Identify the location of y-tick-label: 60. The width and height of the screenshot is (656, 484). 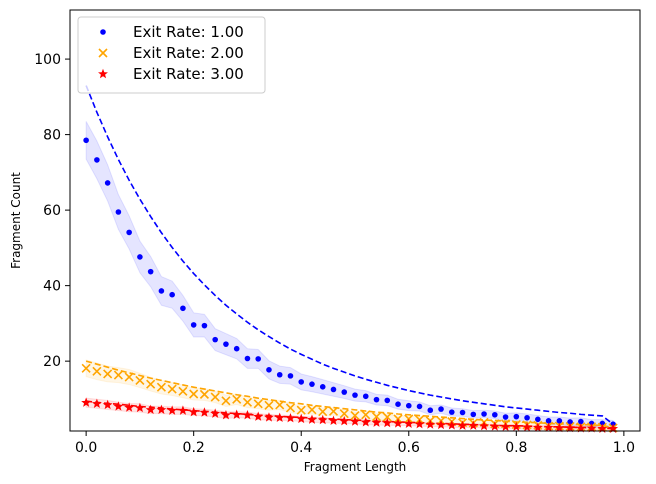
(52, 211).